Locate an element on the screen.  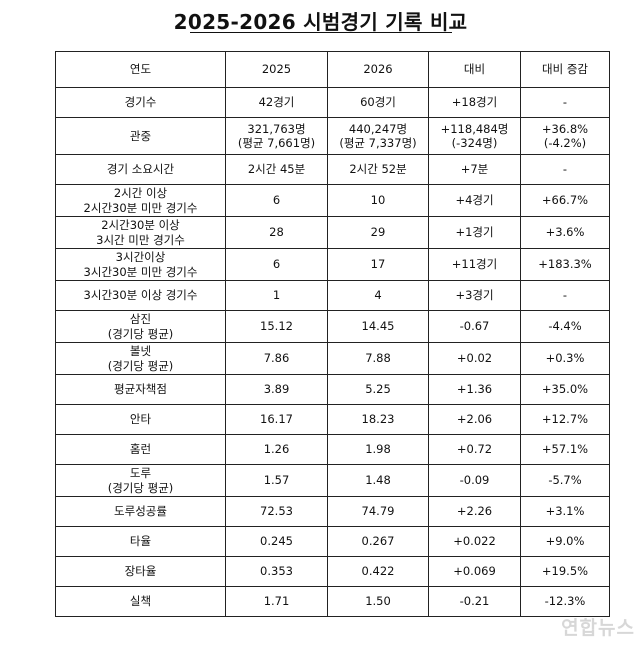
value-pct: +66.7% is located at coordinates (565, 200).